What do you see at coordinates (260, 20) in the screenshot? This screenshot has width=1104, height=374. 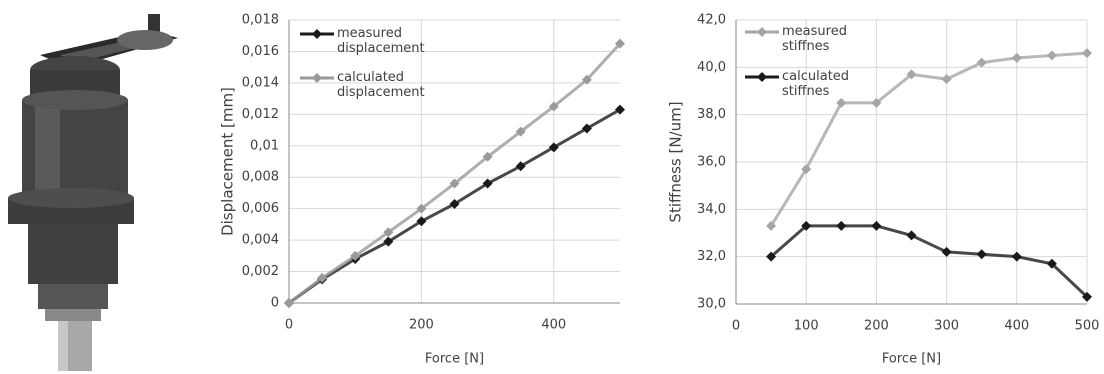 I see `y-tick-label: 0,018` at bounding box center [260, 20].